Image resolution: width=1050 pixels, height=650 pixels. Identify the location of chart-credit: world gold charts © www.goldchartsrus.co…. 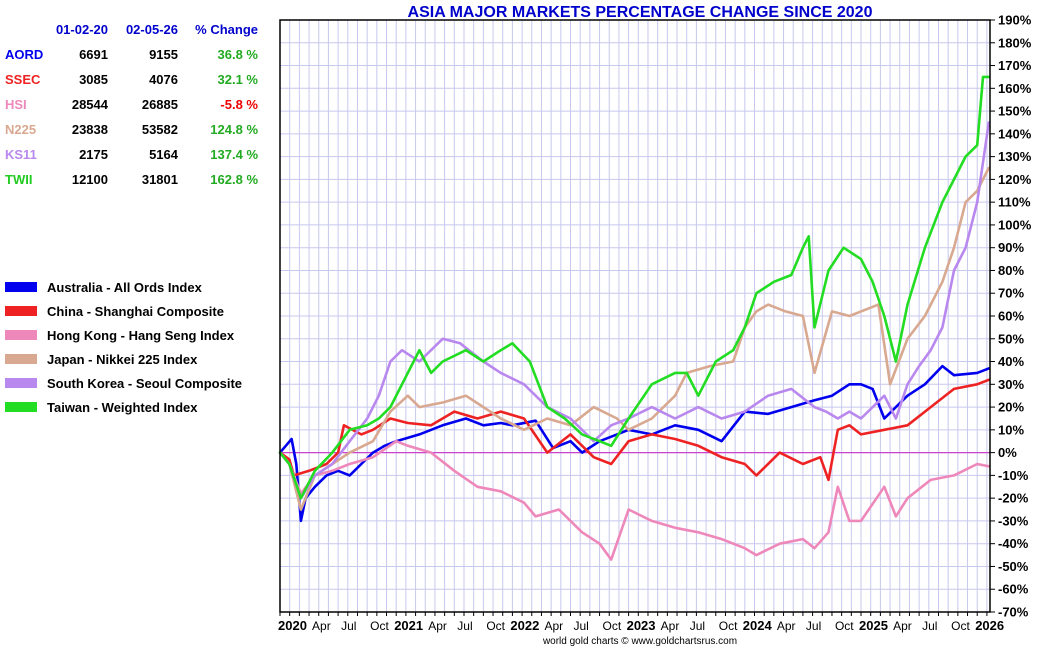
(640, 641).